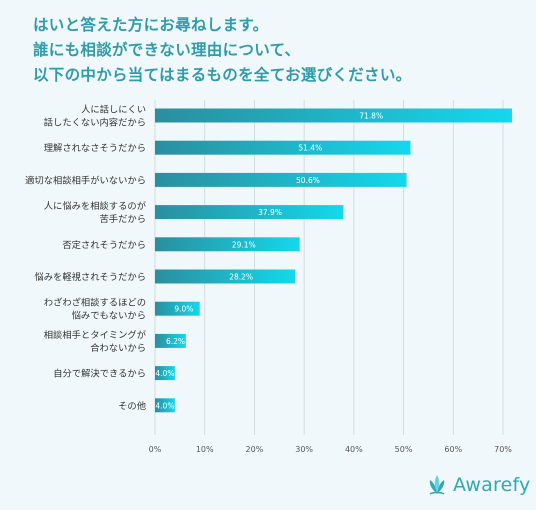 The image size is (536, 510). Describe the element at coordinates (404, 449) in the screenshot. I see `x-tick-label: 50%` at that location.